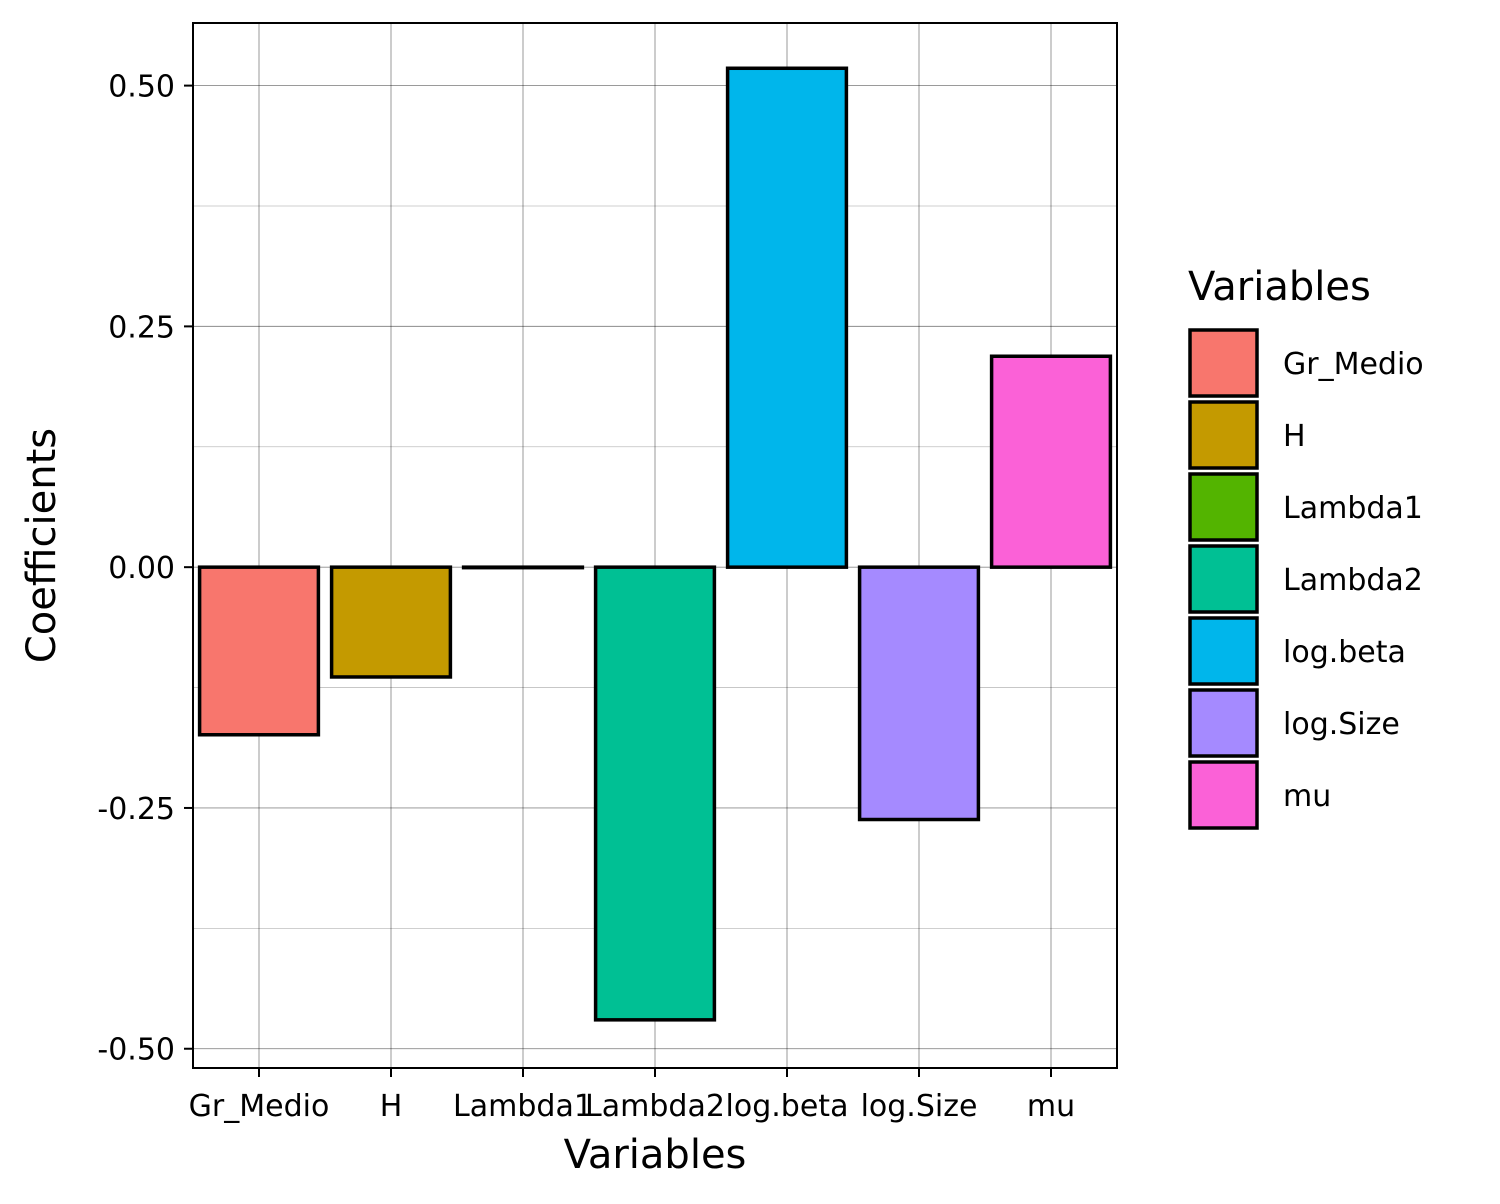 The width and height of the screenshot is (1500, 1204). What do you see at coordinates (42, 545) in the screenshot?
I see `y-axis-title: Coefficients` at bounding box center [42, 545].